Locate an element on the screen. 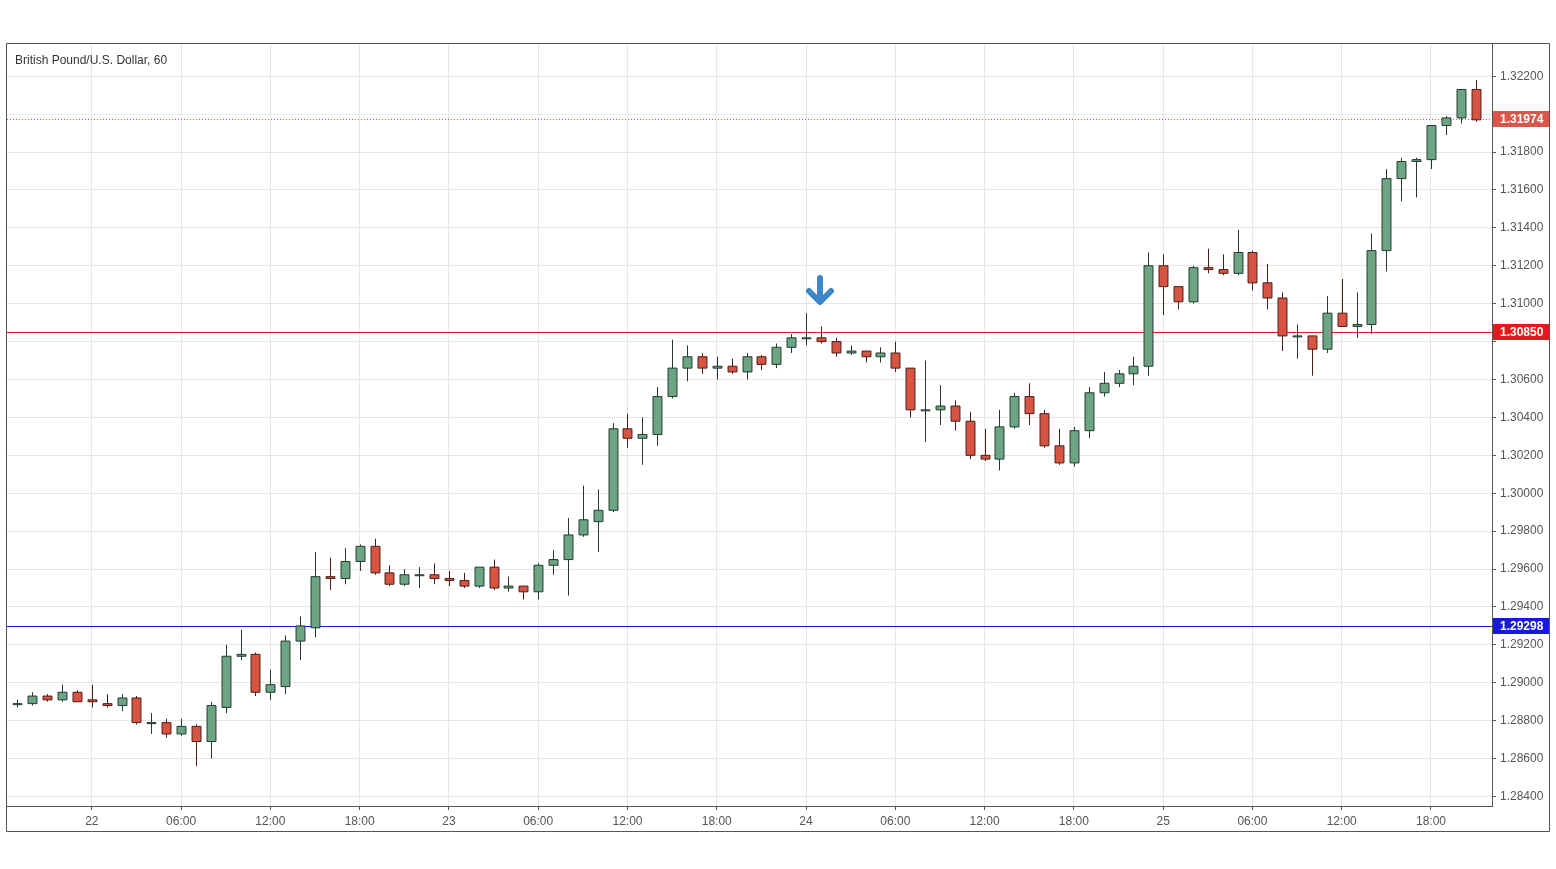 Image resolution: width=1556 pixels, height=869 pixels. y-tick-label: 1.30400 is located at coordinates (1522, 416).